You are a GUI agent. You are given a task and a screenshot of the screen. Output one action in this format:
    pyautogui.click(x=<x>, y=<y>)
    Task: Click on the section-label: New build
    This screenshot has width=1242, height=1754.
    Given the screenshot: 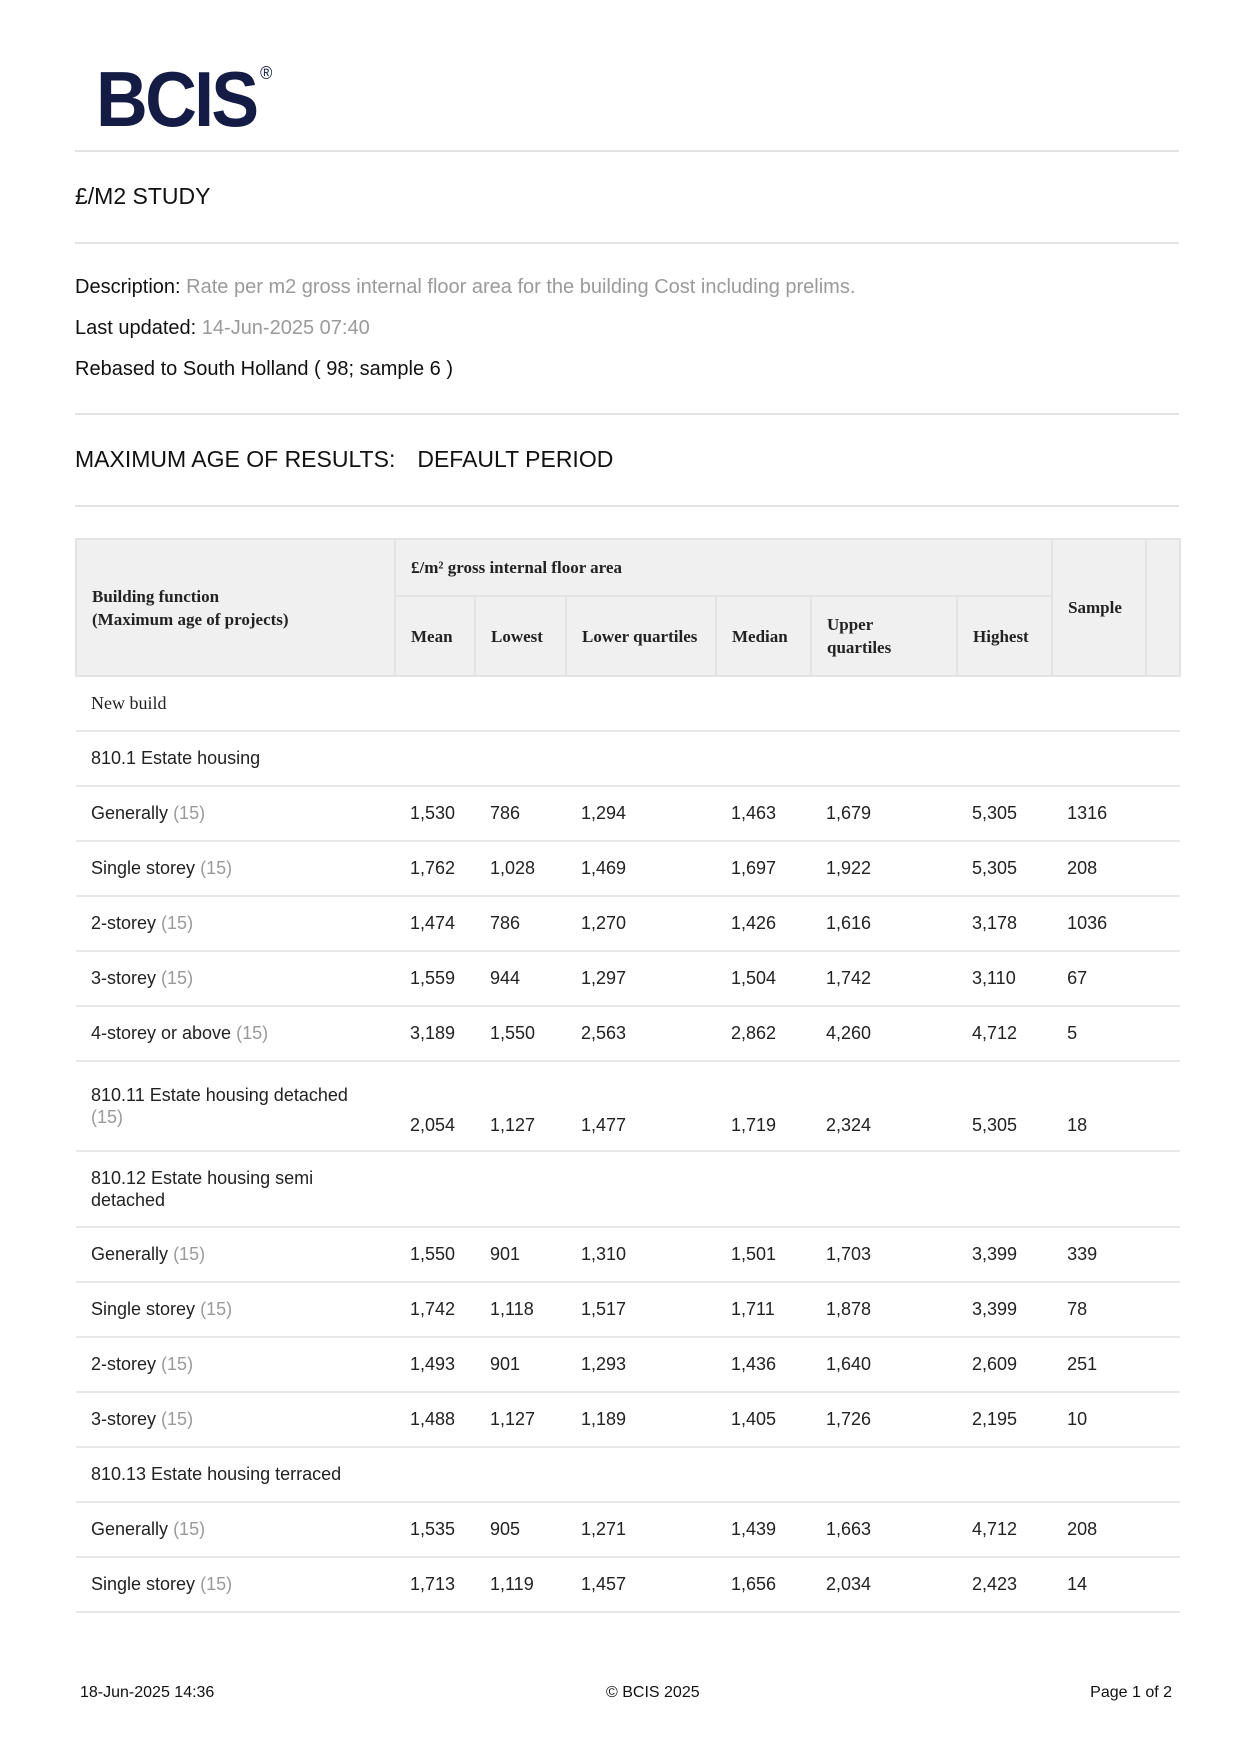 What is the action you would take?
    pyautogui.click(x=628, y=704)
    